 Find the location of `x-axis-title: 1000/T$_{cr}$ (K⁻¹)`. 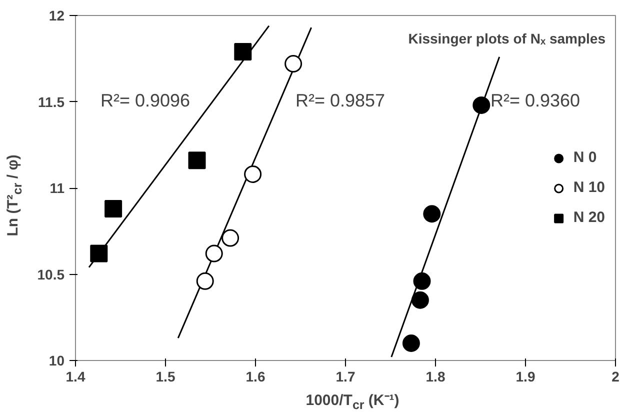

x-axis-title: 1000/T$_{cr}$ (K⁻¹) is located at coordinates (353, 402).